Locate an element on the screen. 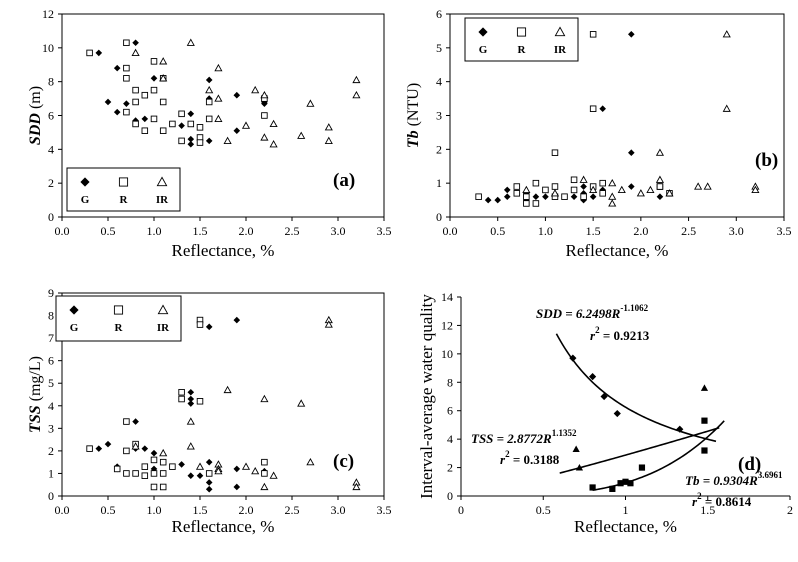 The height and width of the screenshot is (562, 798). r-squared-value: = 0.3188 is located at coordinates (535, 459).